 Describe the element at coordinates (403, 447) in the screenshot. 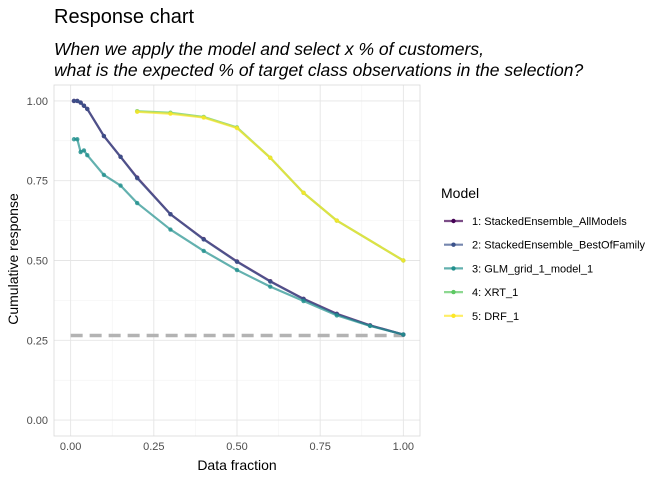

I see `x-tick-label: 1.00` at that location.